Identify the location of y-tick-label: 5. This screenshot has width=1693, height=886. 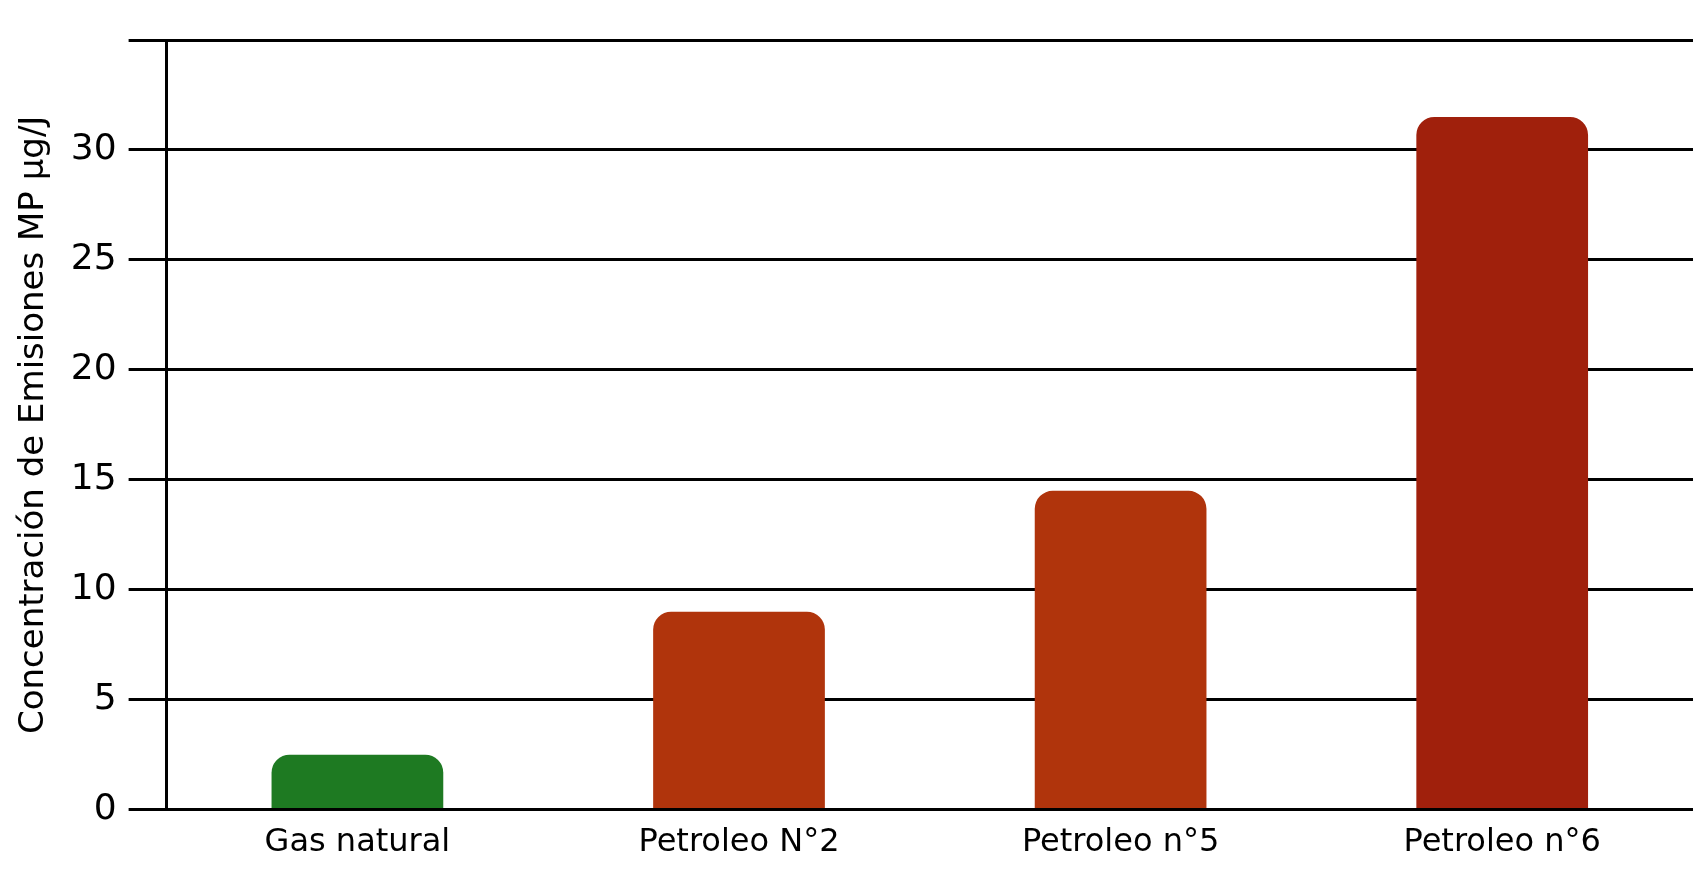
(105, 697).